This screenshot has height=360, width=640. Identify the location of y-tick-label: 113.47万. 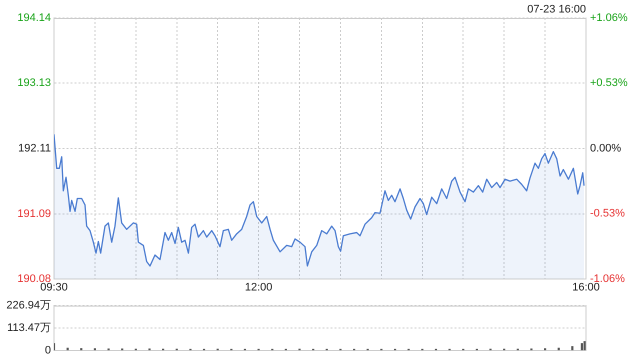
(29, 328).